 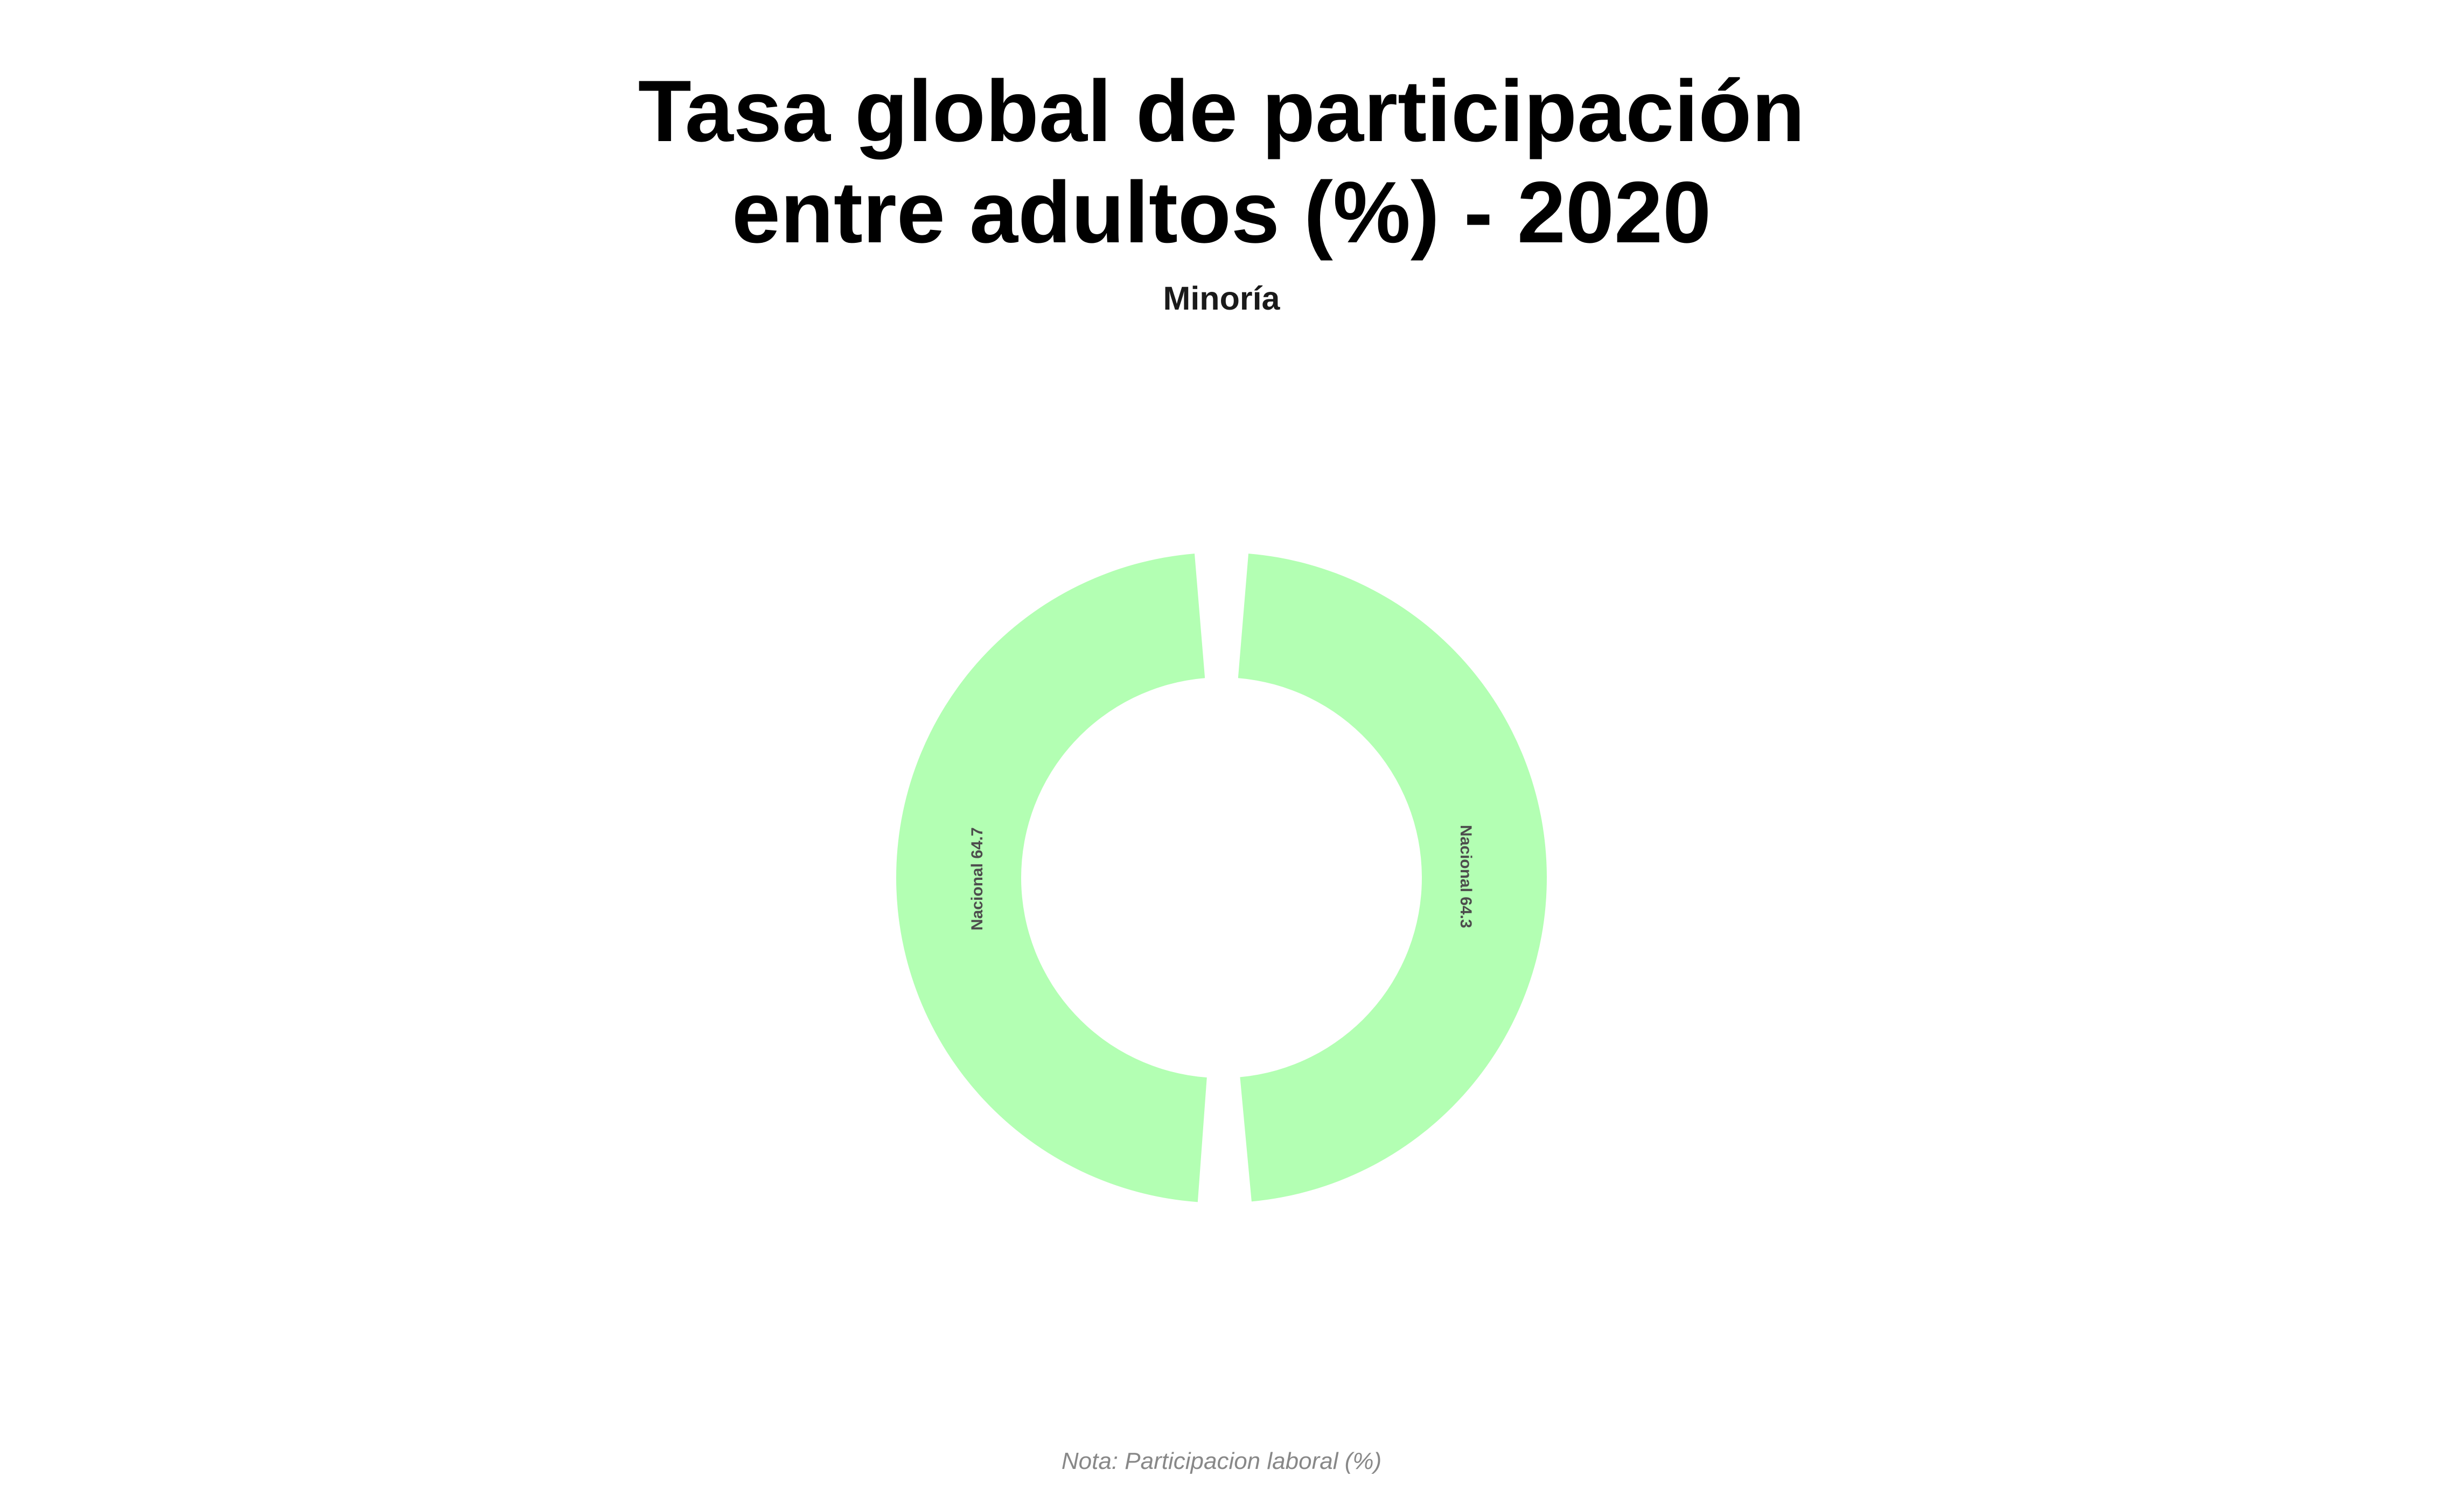 I want to click on chart-subtitle: Minoría, so click(x=1222, y=298).